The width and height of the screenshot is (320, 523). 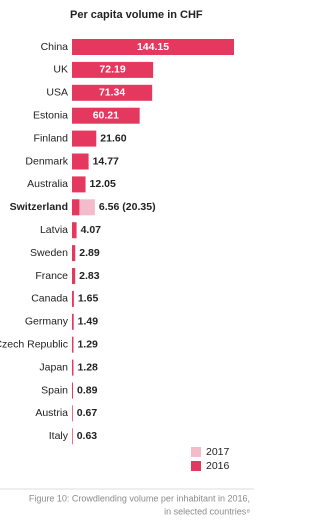 I want to click on value-label: 6.56, so click(x=109, y=207).